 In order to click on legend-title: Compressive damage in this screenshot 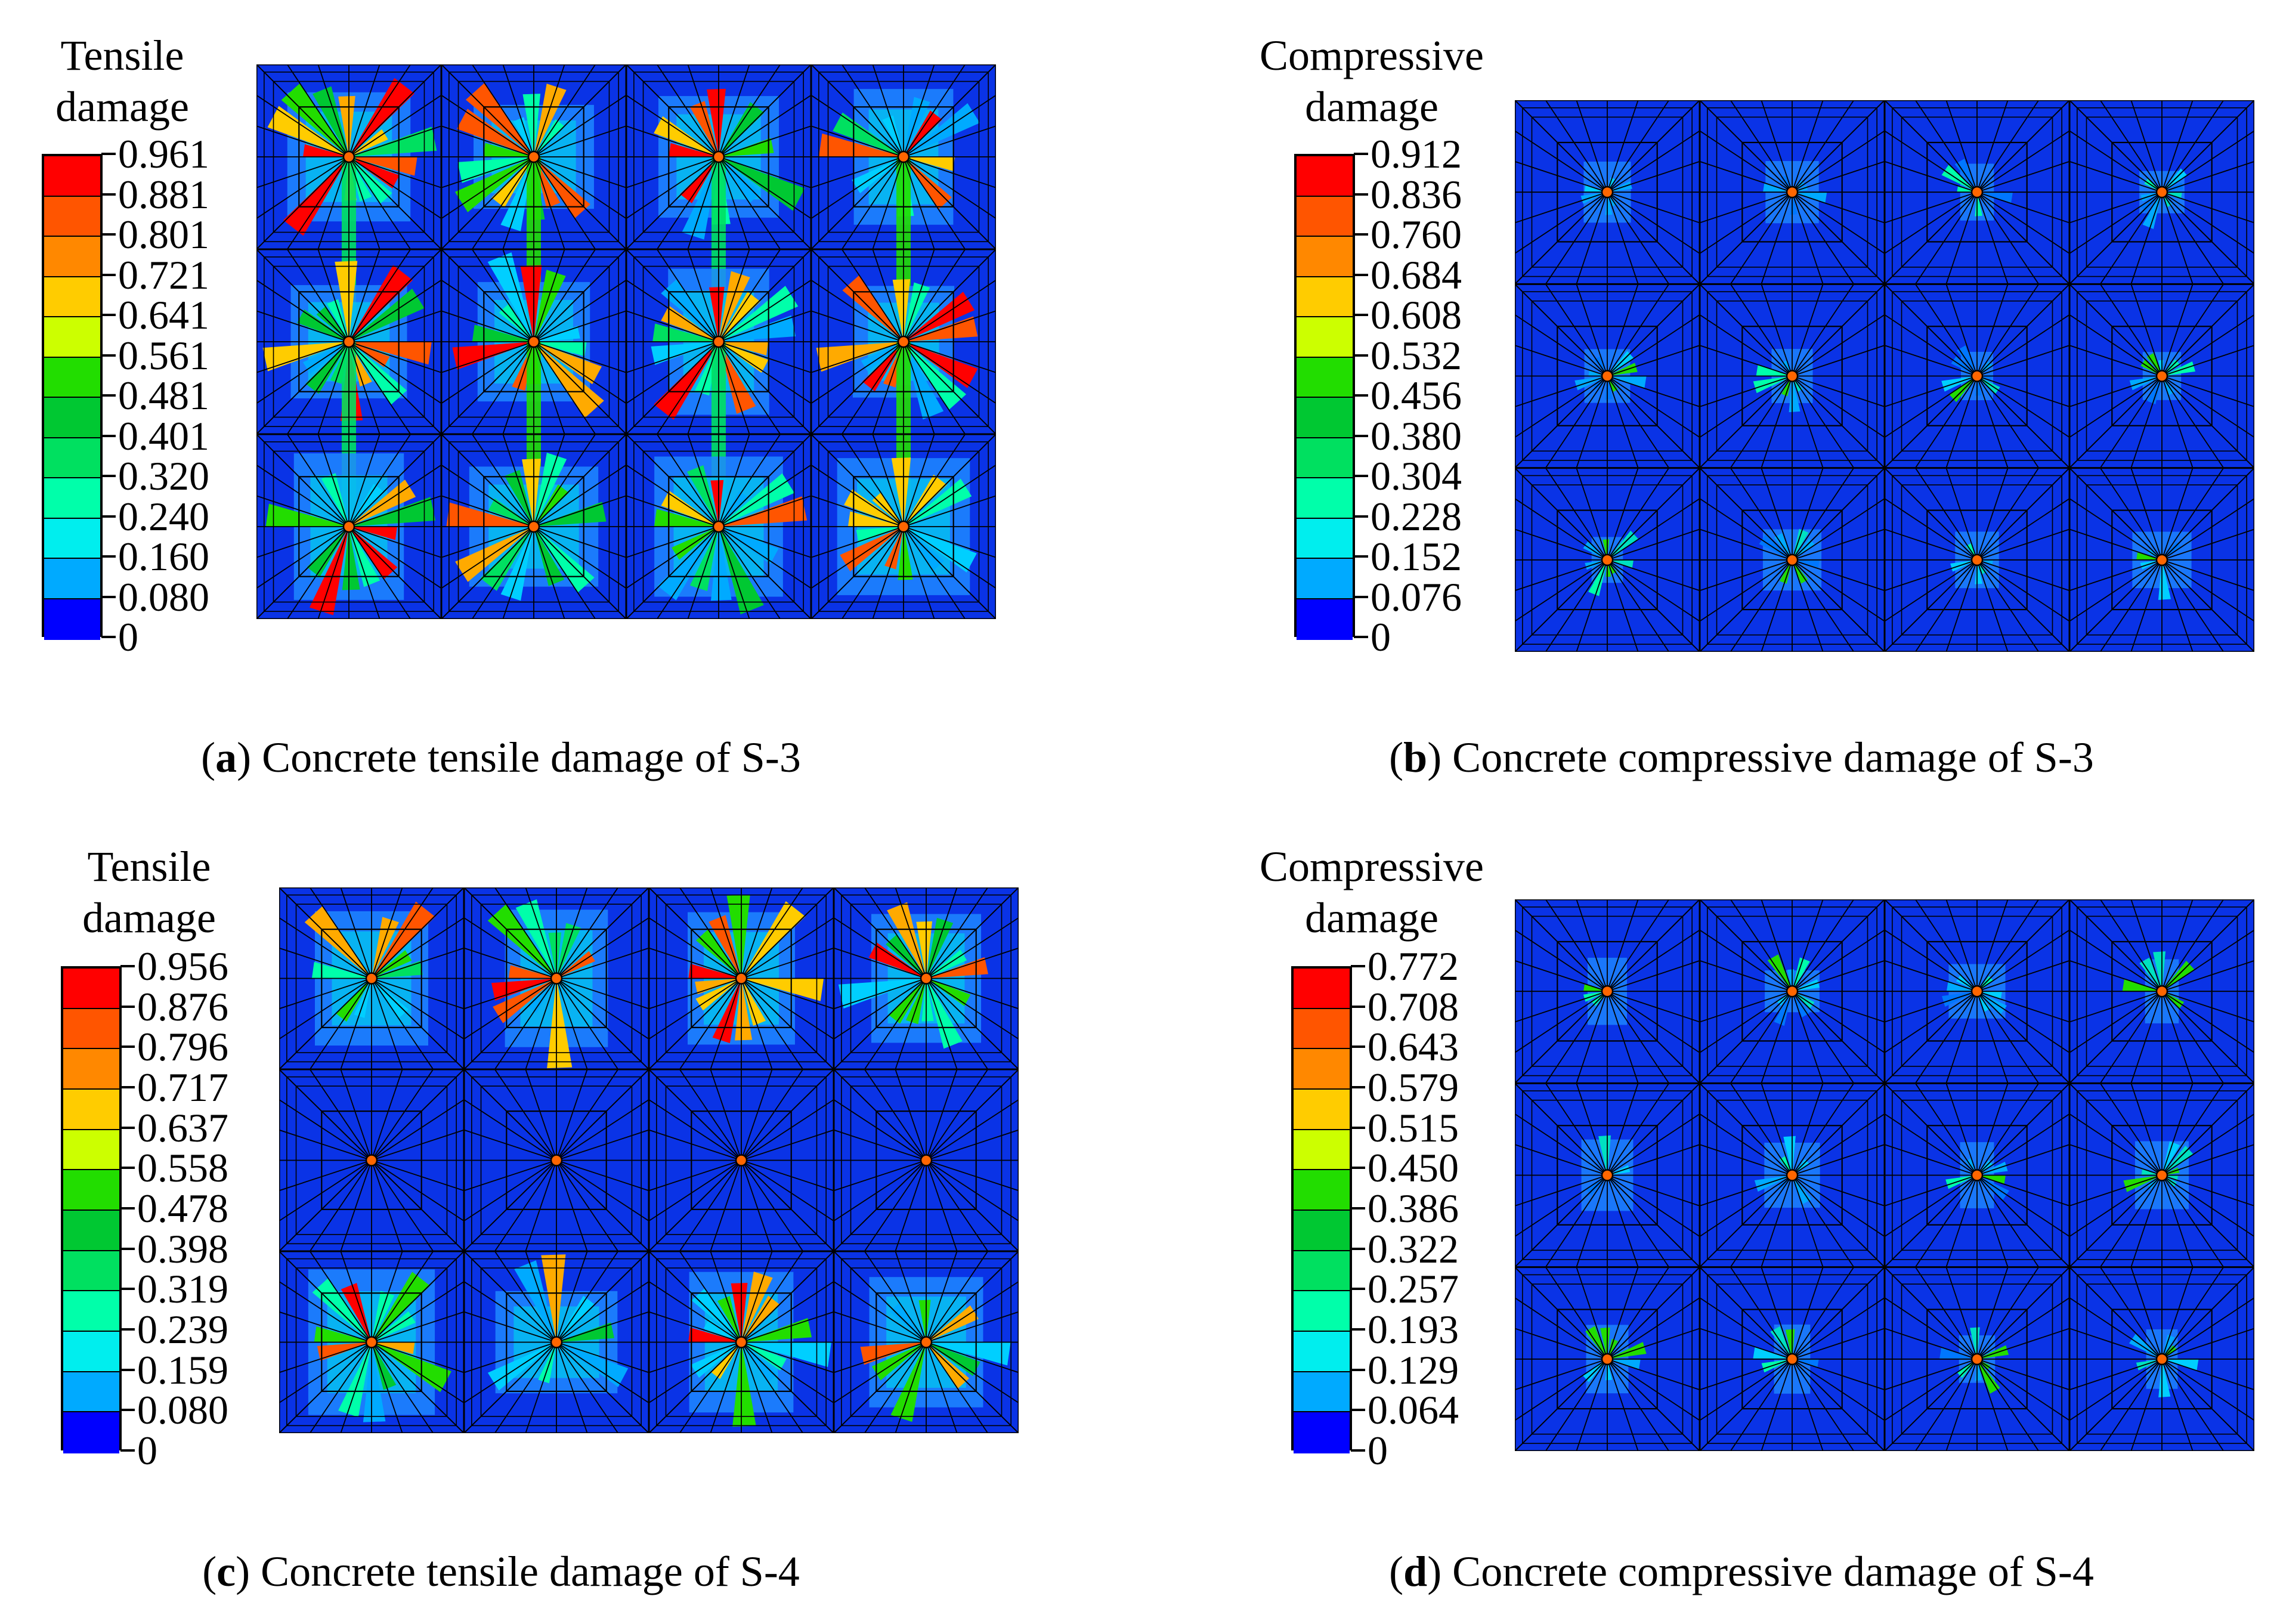, I will do `click(1372, 893)`.